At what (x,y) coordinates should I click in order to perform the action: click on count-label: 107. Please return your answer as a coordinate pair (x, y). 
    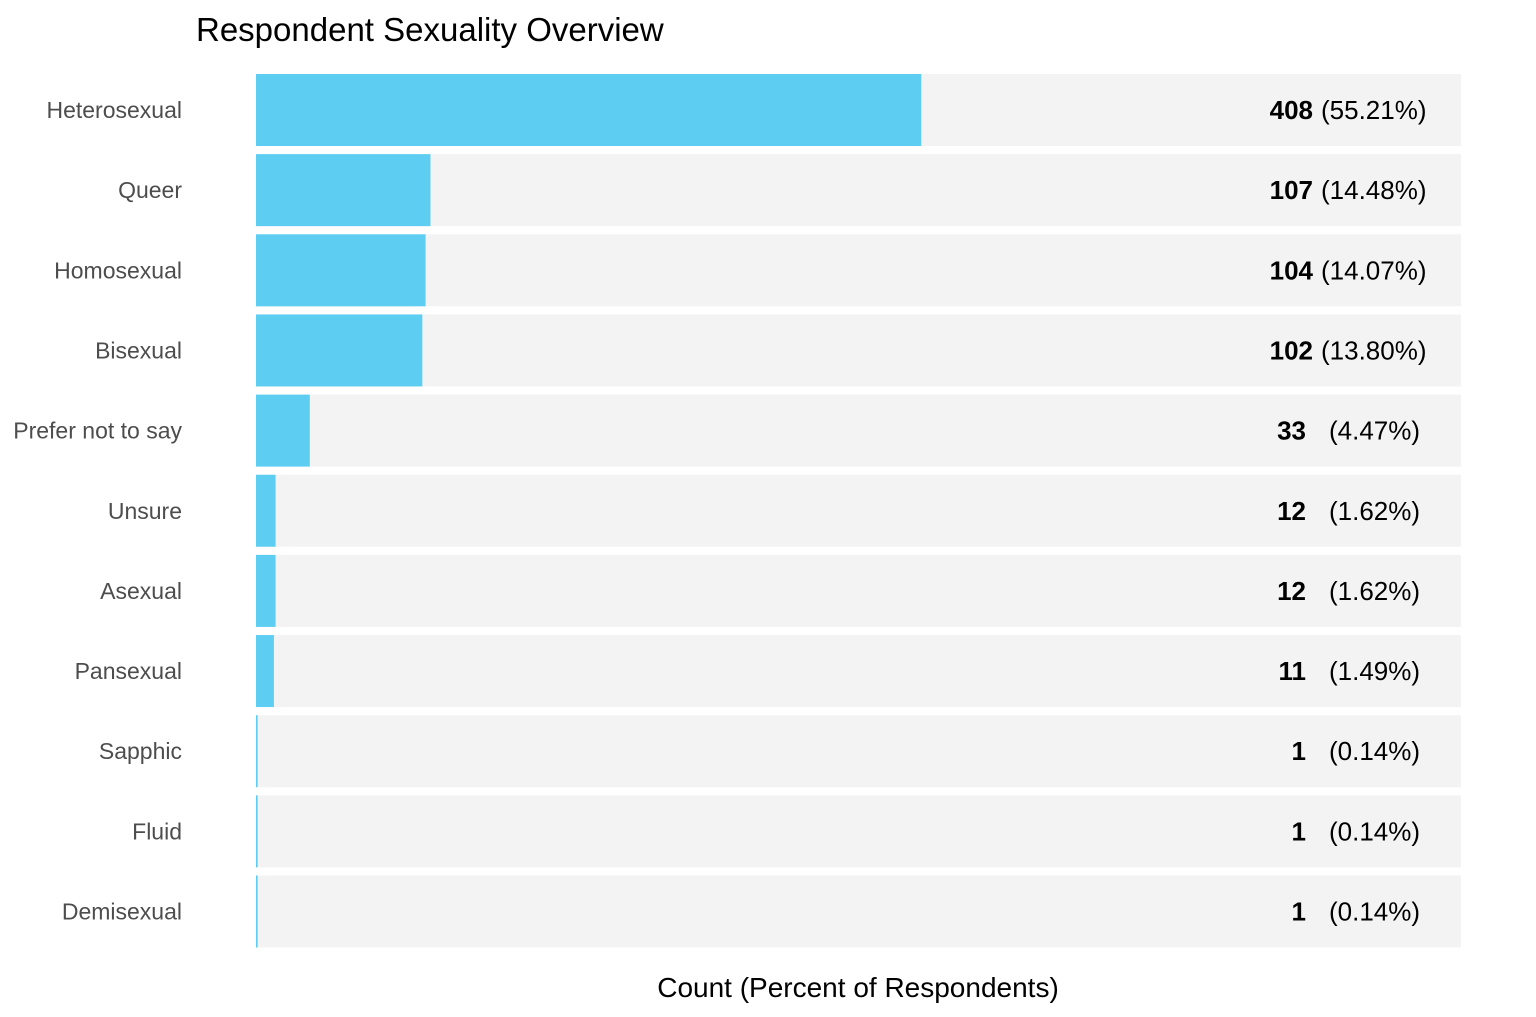
    Looking at the image, I should click on (1291, 190).